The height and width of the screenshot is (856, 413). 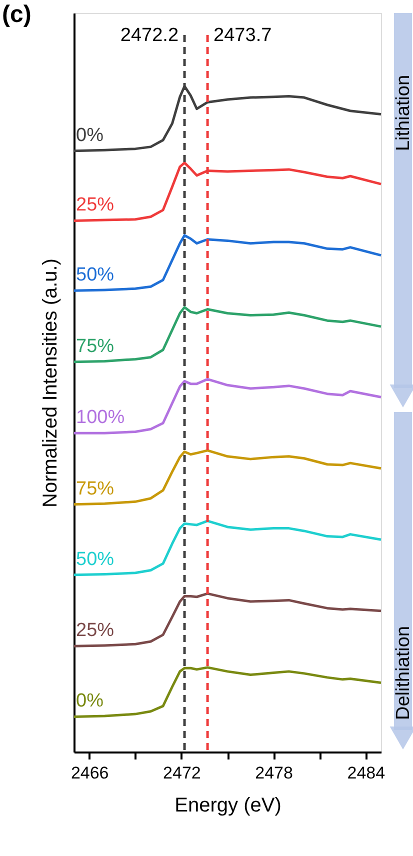 What do you see at coordinates (228, 805) in the screenshot?
I see `x-axis-title: Energy (eV)` at bounding box center [228, 805].